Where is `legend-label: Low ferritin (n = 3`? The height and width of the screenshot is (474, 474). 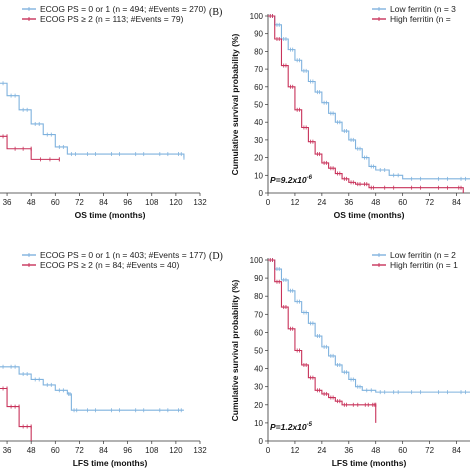 legend-label: Low ferritin (n = 3 is located at coordinates (423, 9).